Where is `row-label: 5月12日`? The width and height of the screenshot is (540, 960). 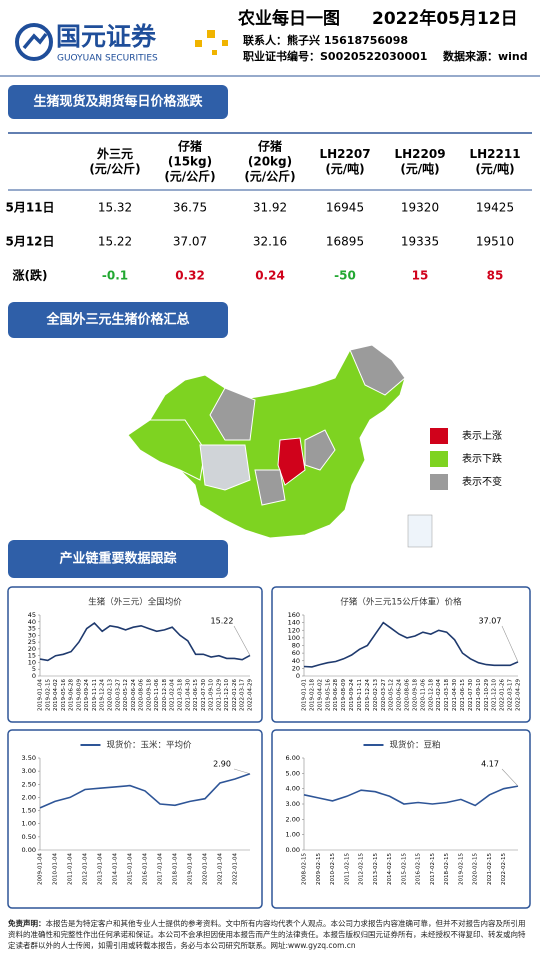
row-label: 5月12日 is located at coordinates (29, 242).